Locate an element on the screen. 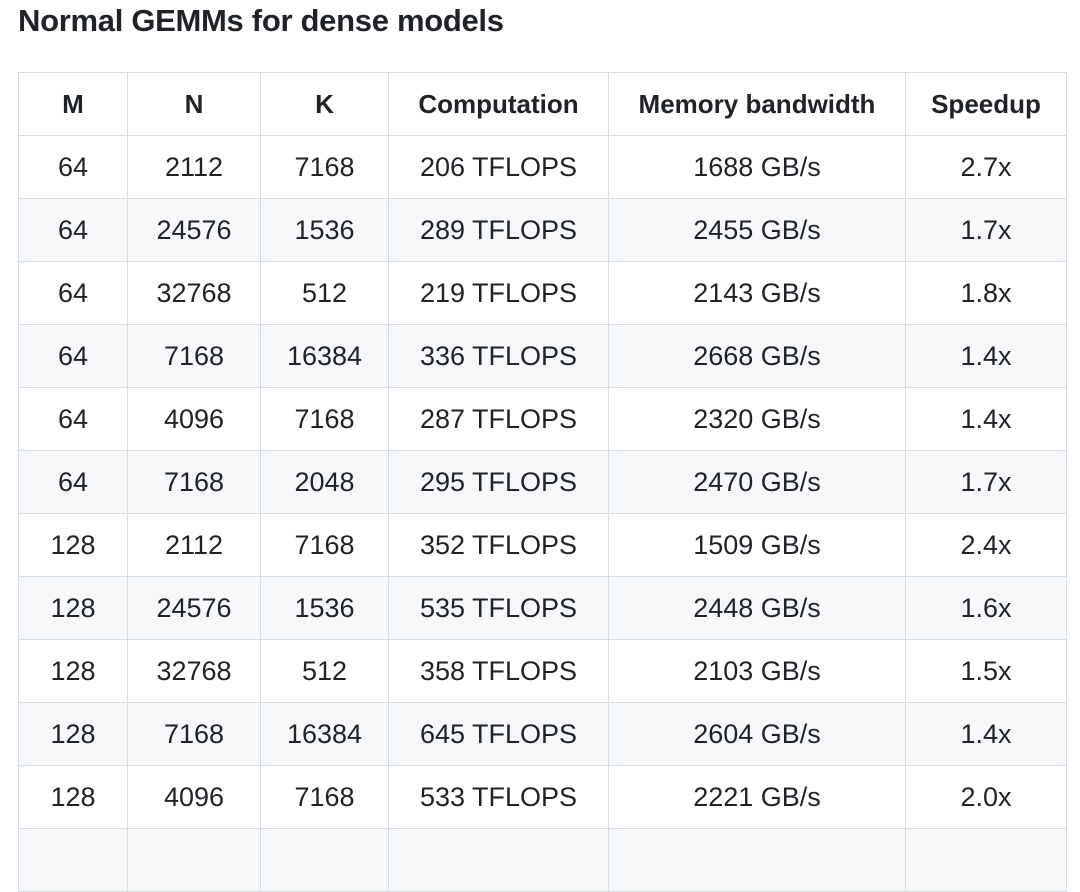  table-cell-memory-bandwidth: 1688 GB/s is located at coordinates (757, 167).